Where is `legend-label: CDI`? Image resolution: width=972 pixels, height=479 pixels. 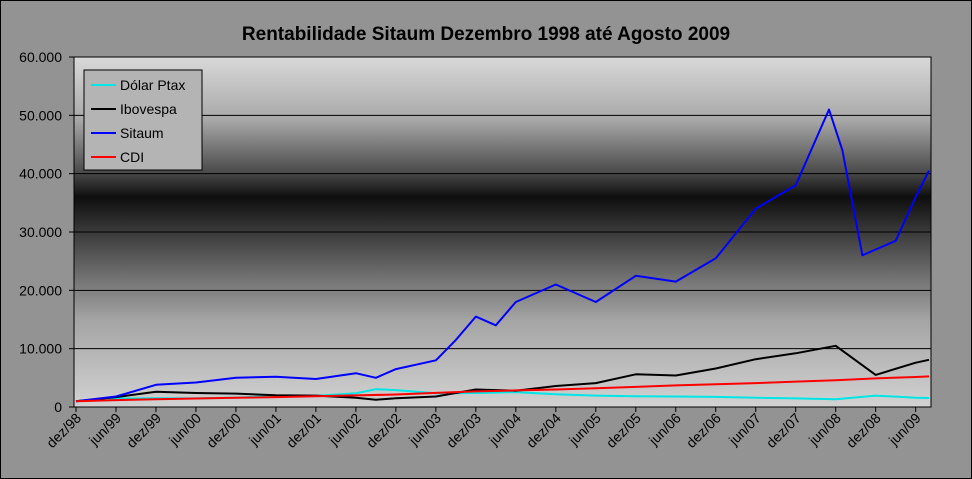 legend-label: CDI is located at coordinates (132, 157).